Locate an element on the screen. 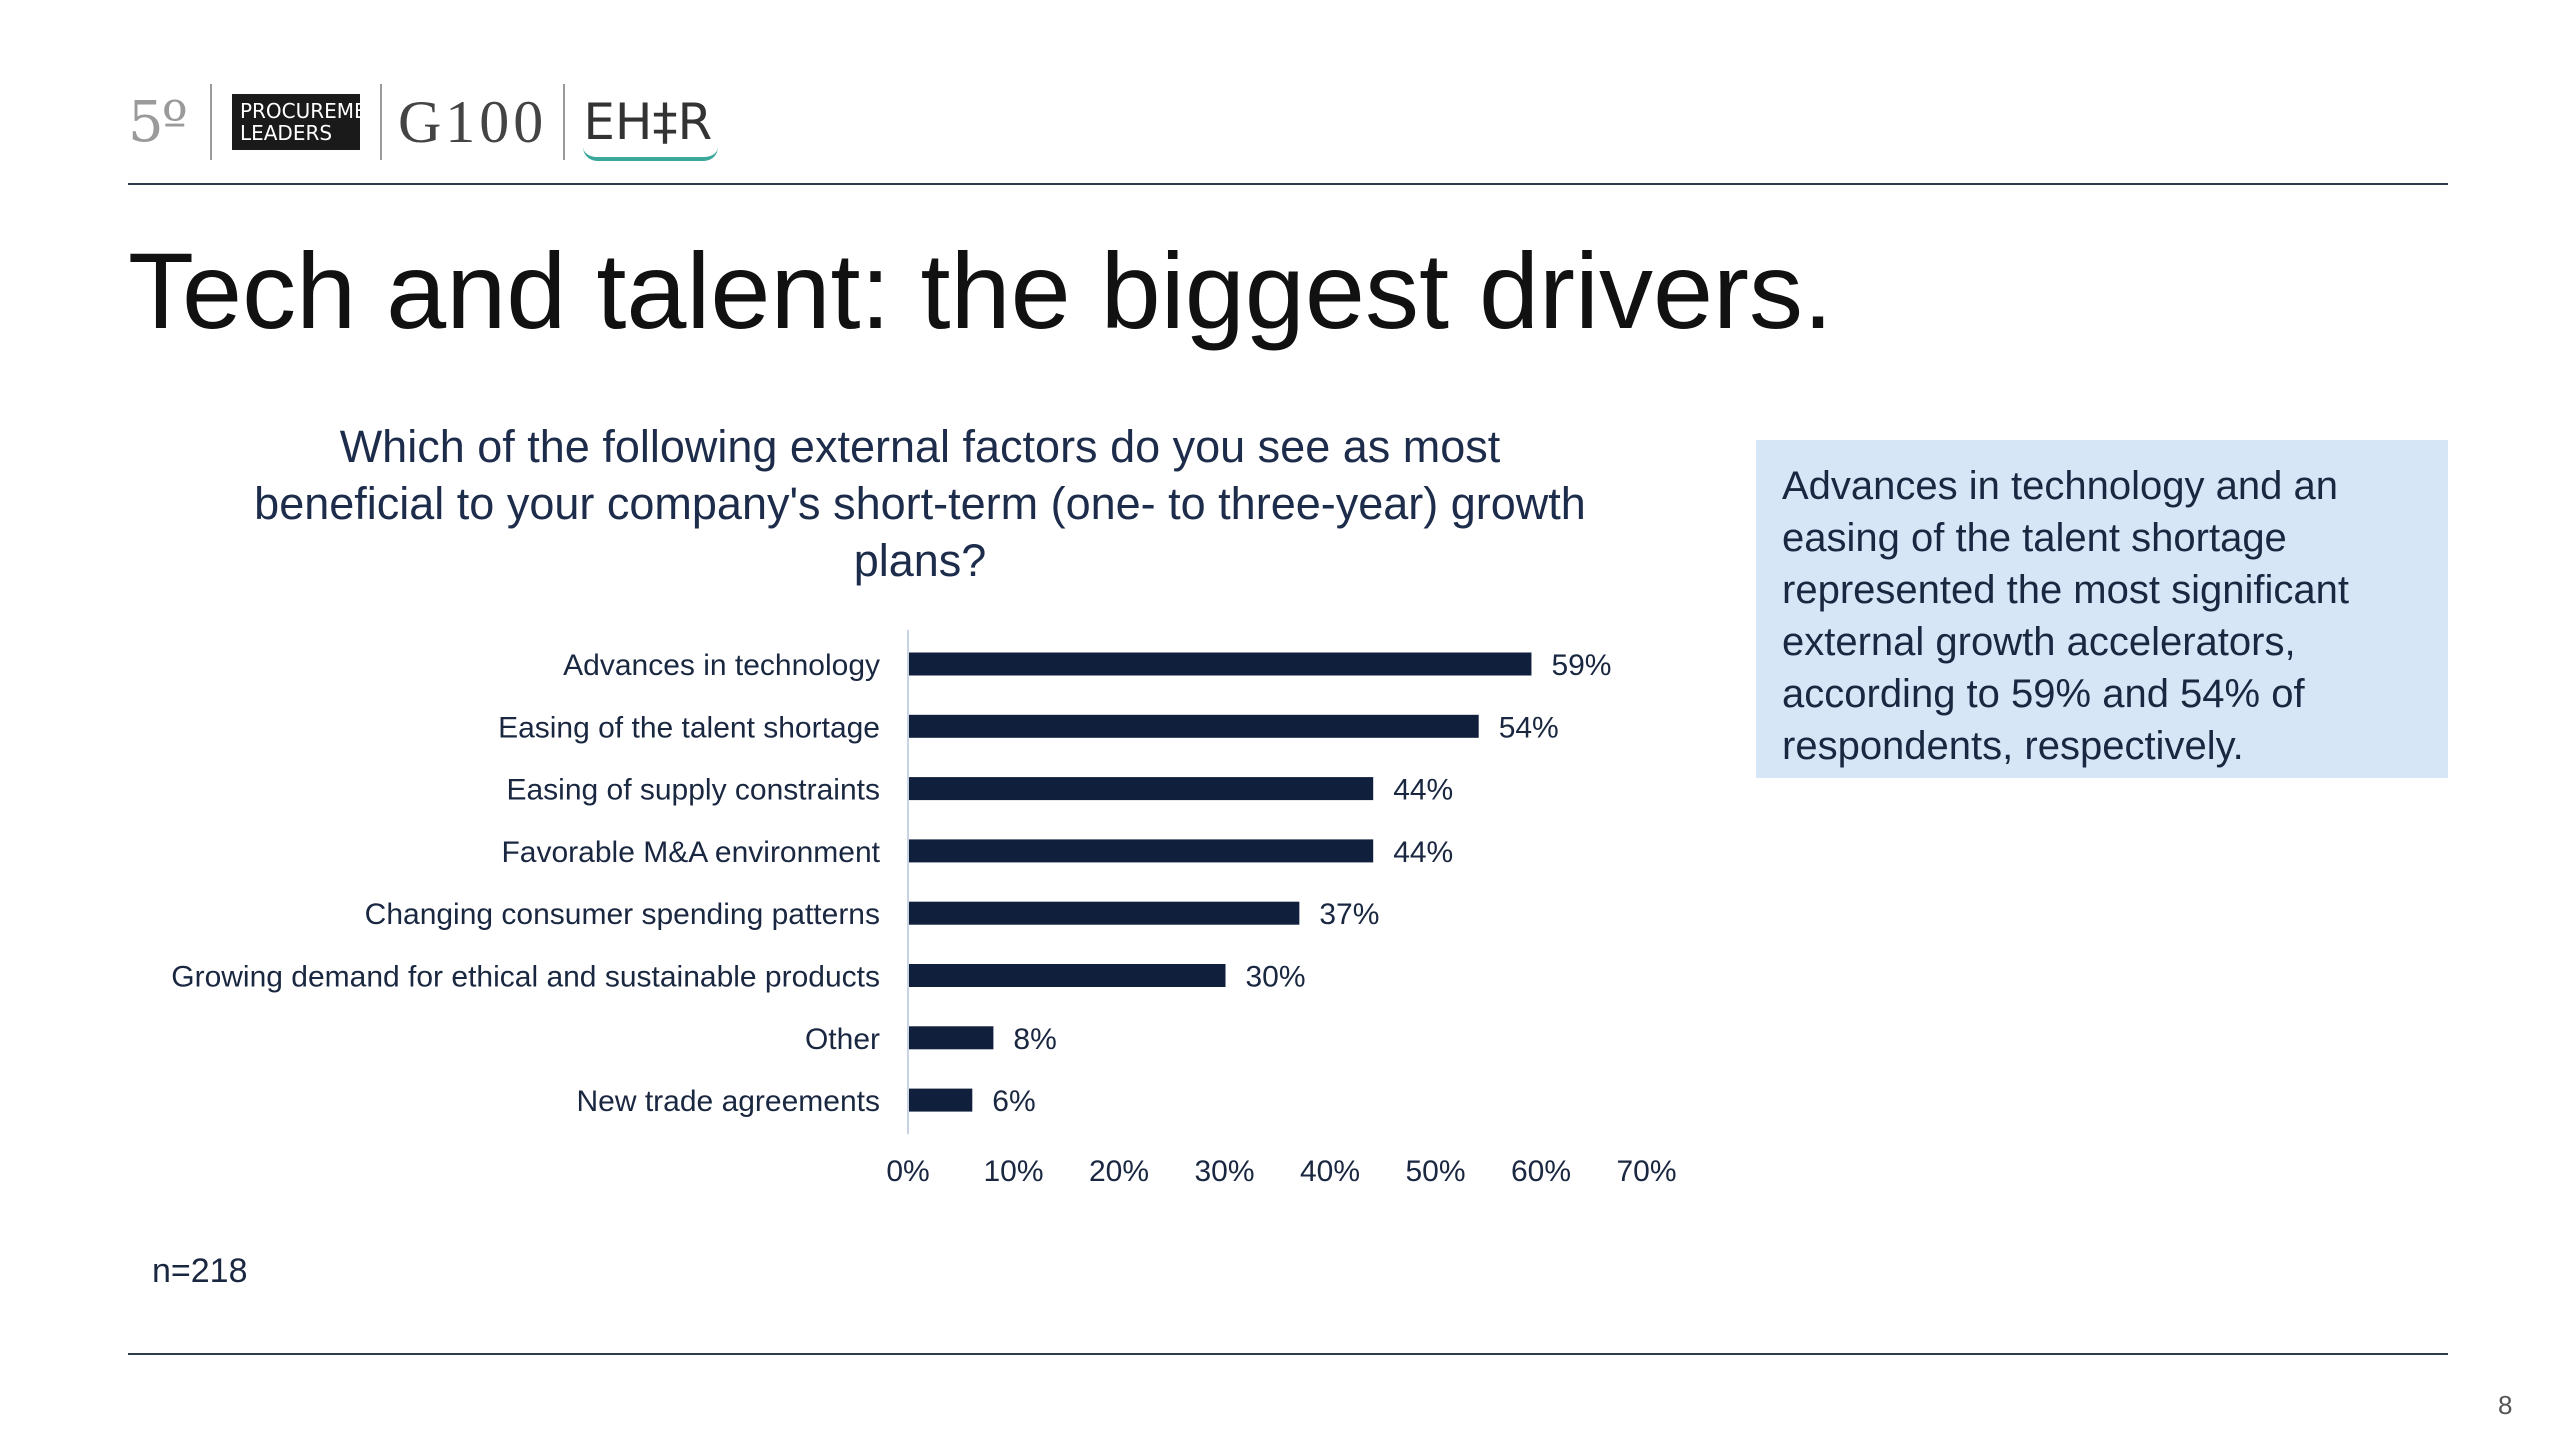  logo-bar: 5º PROCUREMENT LEADERS G100 EH‡R is located at coordinates (423, 122).